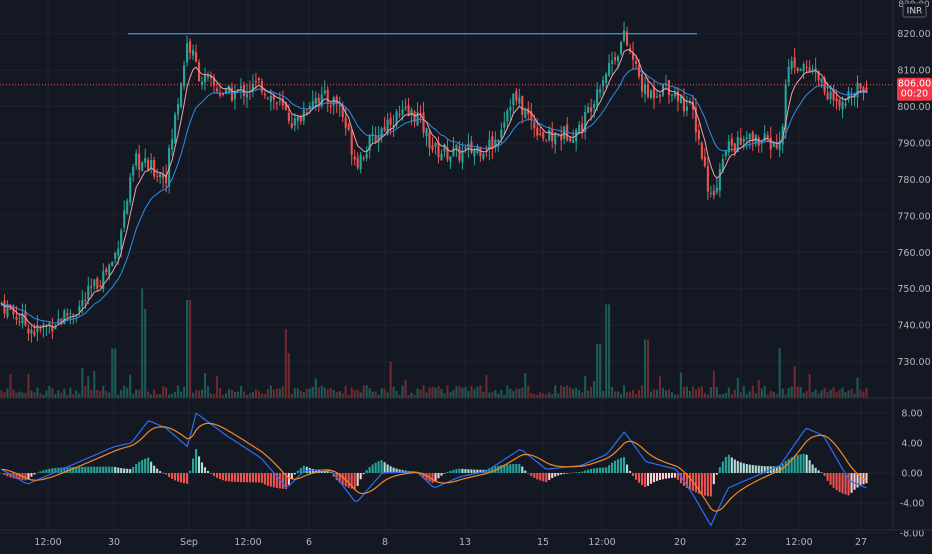 The width and height of the screenshot is (932, 554). What do you see at coordinates (913, 143) in the screenshot?
I see `price-tick-label: 790.00` at bounding box center [913, 143].